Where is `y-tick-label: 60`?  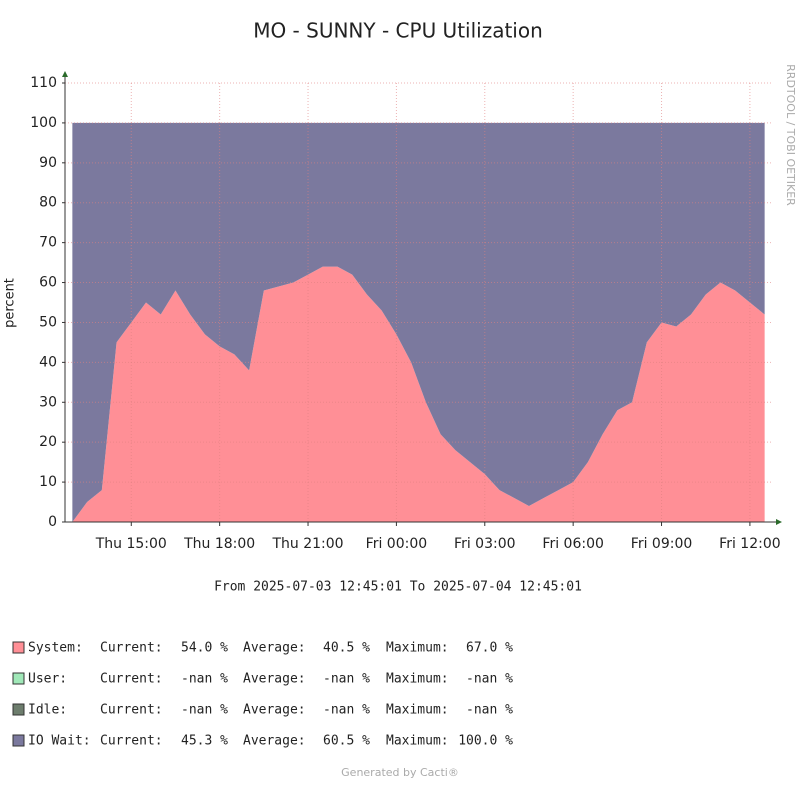
y-tick-label: 60 is located at coordinates (48, 283).